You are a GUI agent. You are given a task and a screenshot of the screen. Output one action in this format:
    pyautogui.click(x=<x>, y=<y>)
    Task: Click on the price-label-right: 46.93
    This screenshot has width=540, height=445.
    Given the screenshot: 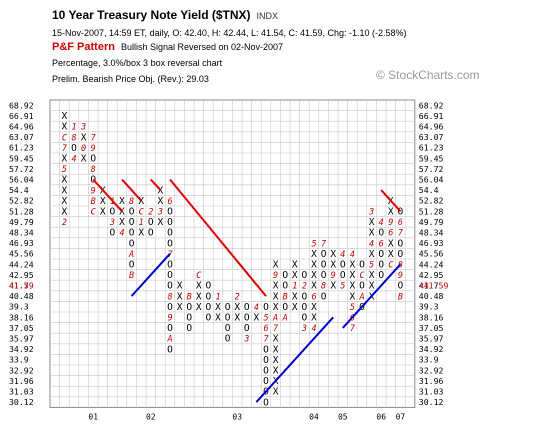 What is the action you would take?
    pyautogui.click(x=431, y=243)
    